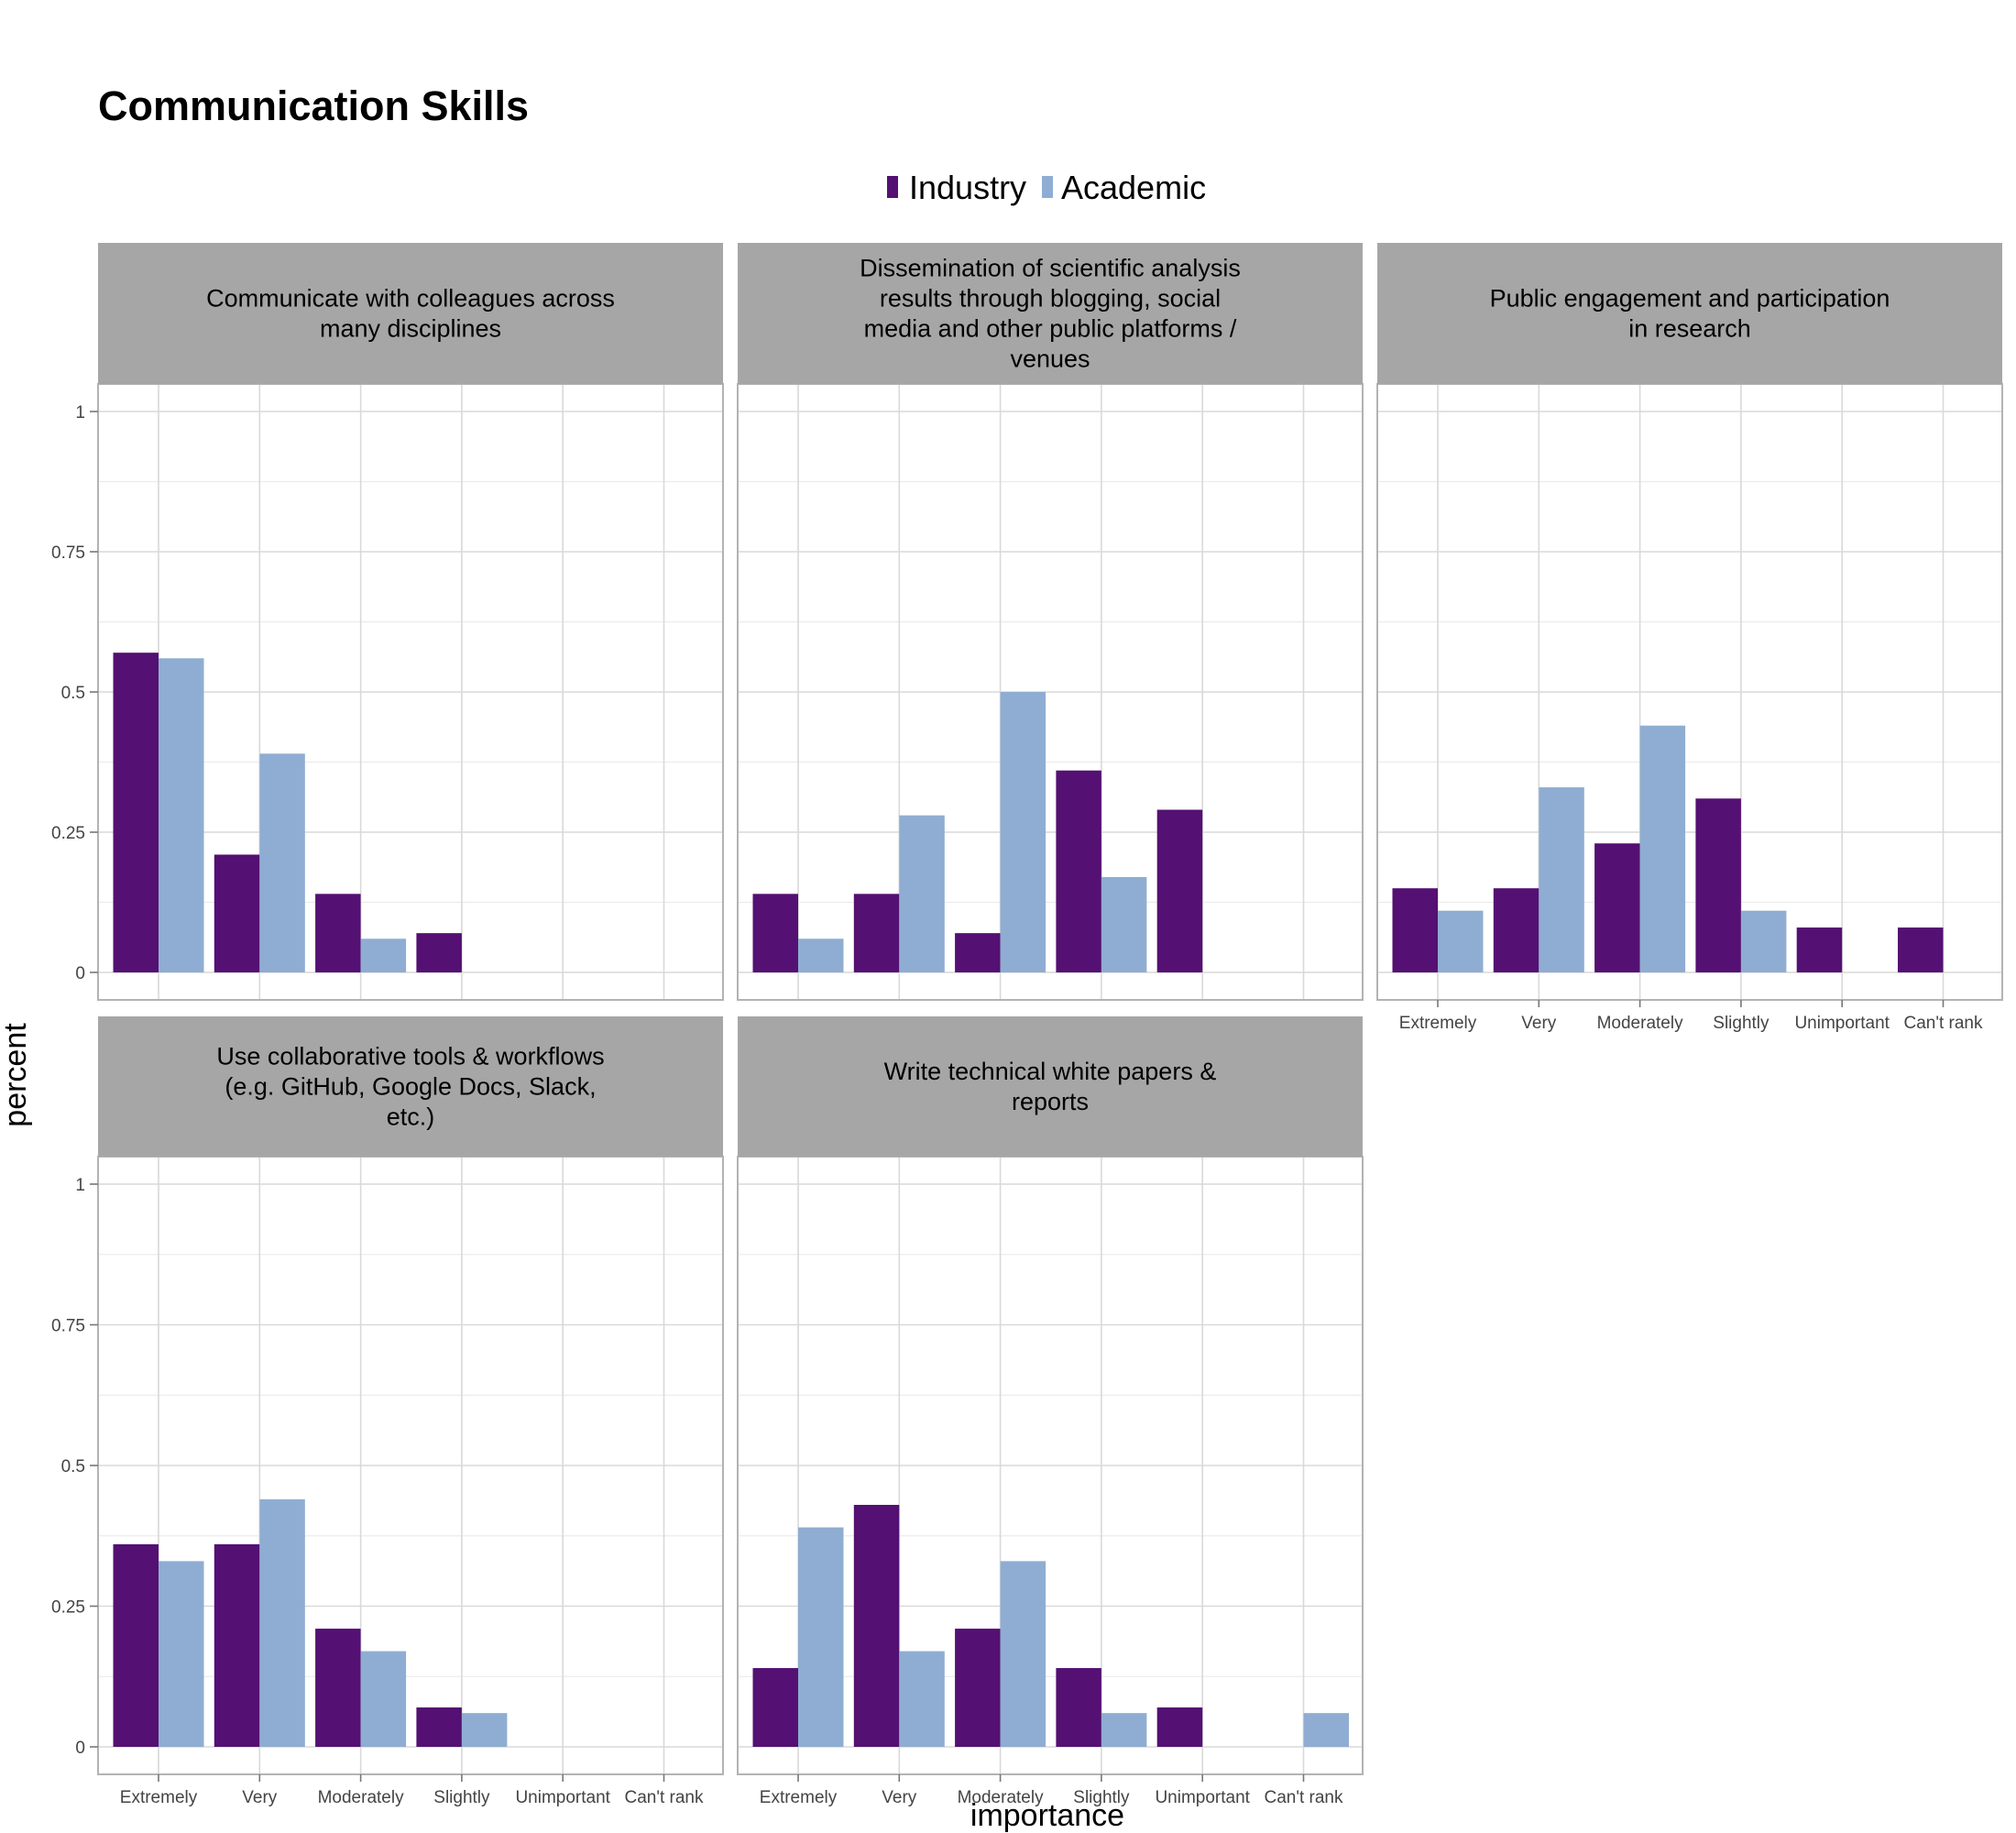 The height and width of the screenshot is (1833, 2016). Describe the element at coordinates (1690, 299) in the screenshot. I see `strip-label-line: Public engagement and participation` at that location.